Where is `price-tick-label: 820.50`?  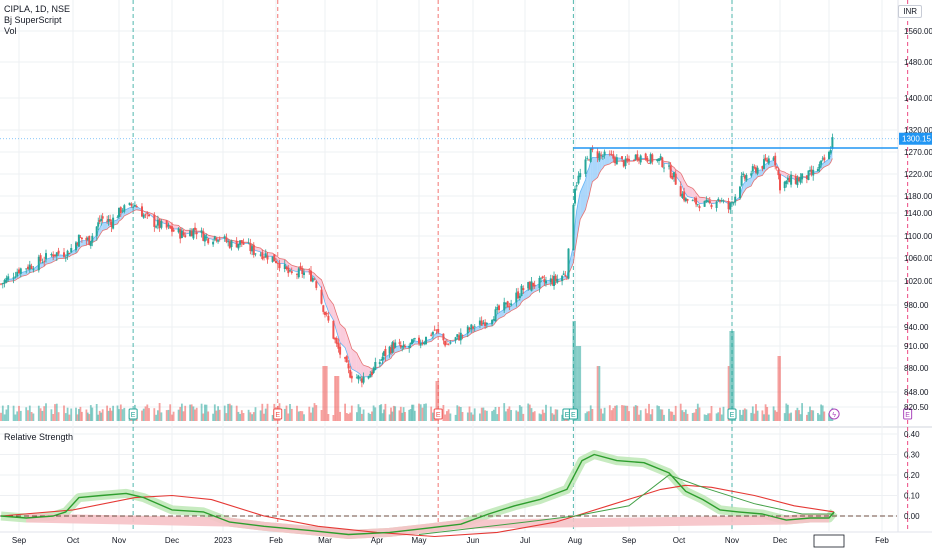
price-tick-label: 820.50 is located at coordinates (916, 407).